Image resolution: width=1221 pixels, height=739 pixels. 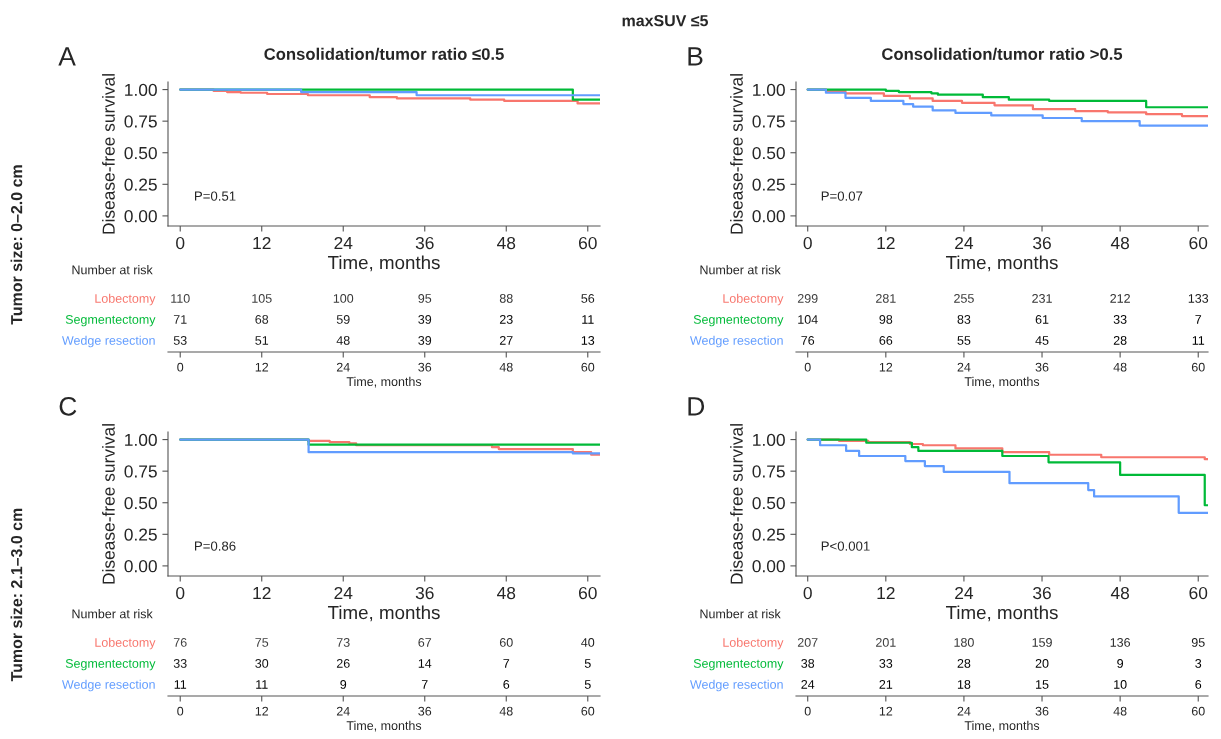 What do you see at coordinates (964, 340) in the screenshot?
I see `data-label: 55` at bounding box center [964, 340].